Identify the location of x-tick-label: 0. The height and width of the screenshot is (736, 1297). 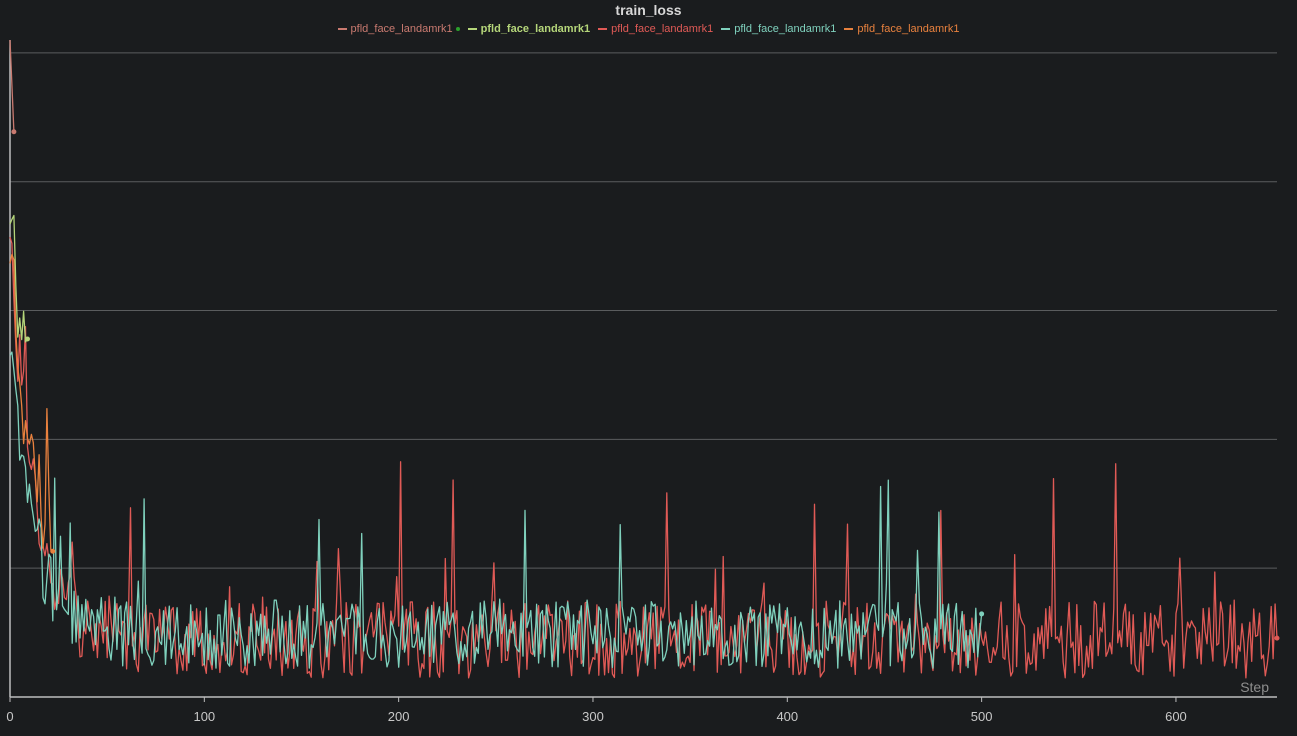
(9, 716).